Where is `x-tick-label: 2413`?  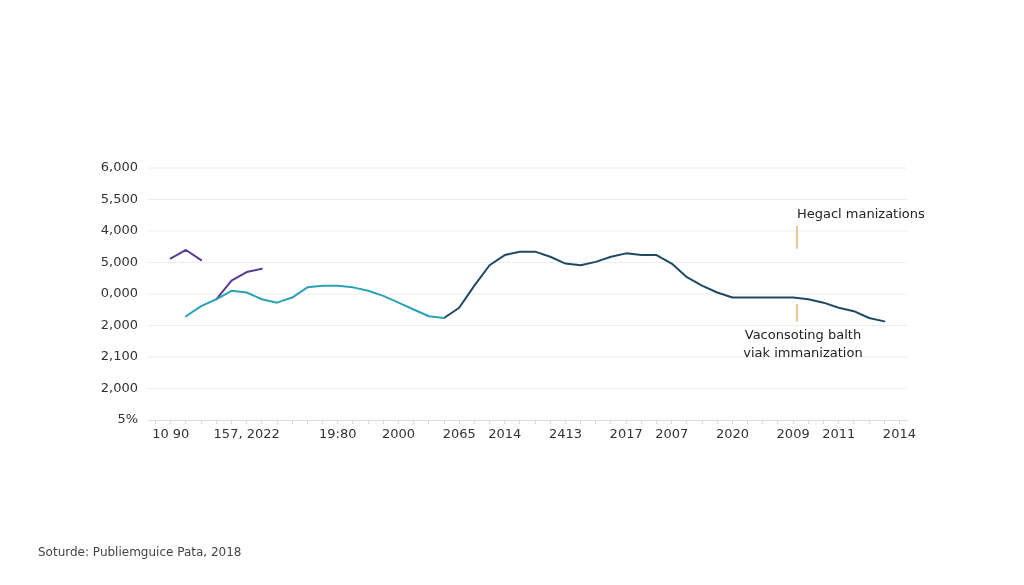 x-tick-label: 2413 is located at coordinates (565, 434).